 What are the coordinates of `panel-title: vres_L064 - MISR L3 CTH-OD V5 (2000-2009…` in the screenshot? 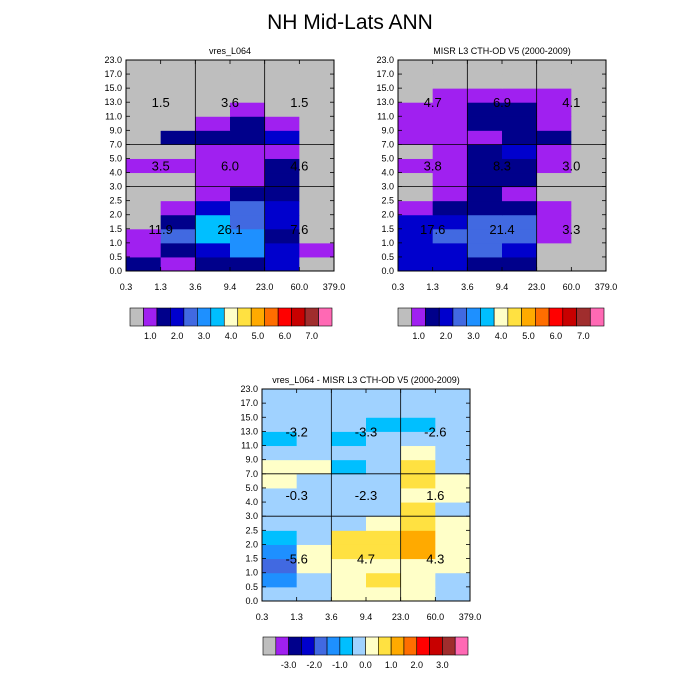 It's located at (366, 380).